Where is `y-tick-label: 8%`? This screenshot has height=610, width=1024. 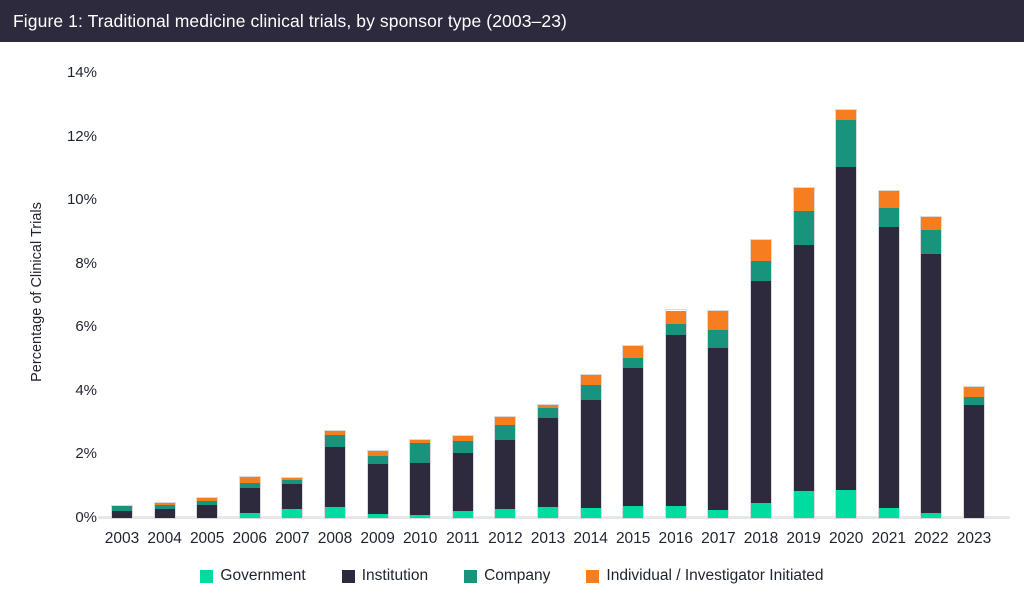 y-tick-label: 8% is located at coordinates (86, 263).